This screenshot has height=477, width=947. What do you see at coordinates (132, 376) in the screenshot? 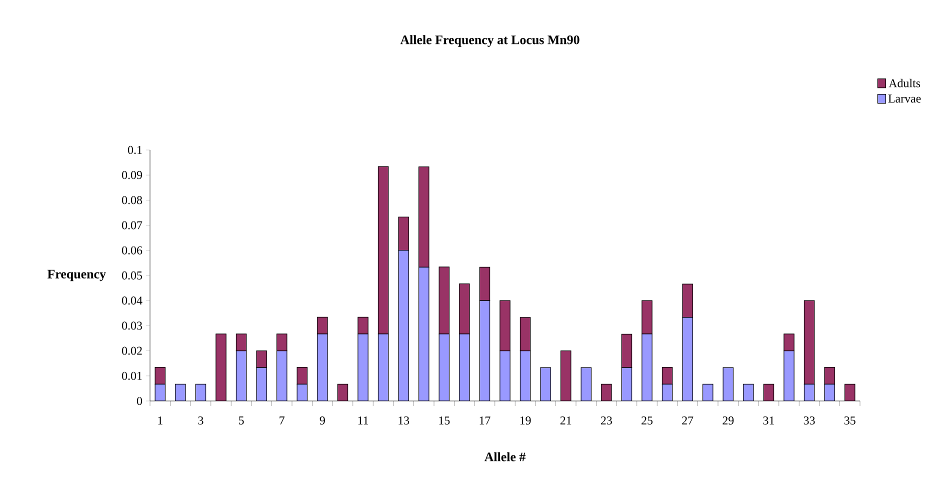
I see `y-tick-label: 0.01` at bounding box center [132, 376].